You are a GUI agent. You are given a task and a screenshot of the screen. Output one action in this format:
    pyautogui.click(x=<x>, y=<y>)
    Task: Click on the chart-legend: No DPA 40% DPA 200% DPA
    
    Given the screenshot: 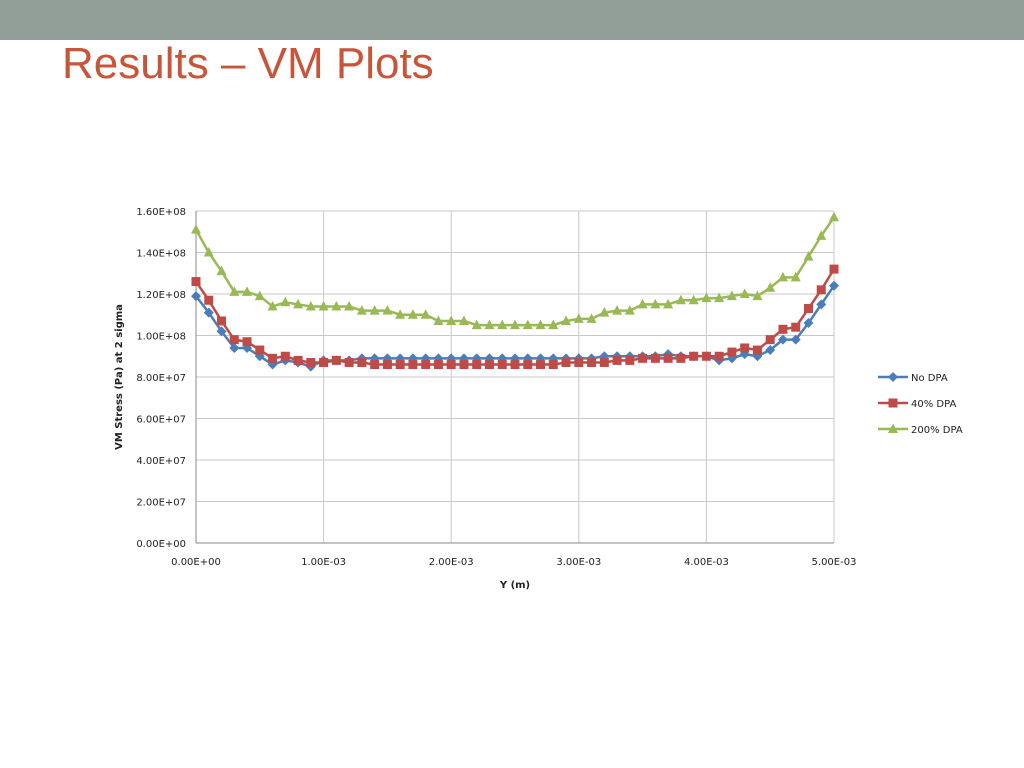 What is the action you would take?
    pyautogui.click(x=920, y=404)
    